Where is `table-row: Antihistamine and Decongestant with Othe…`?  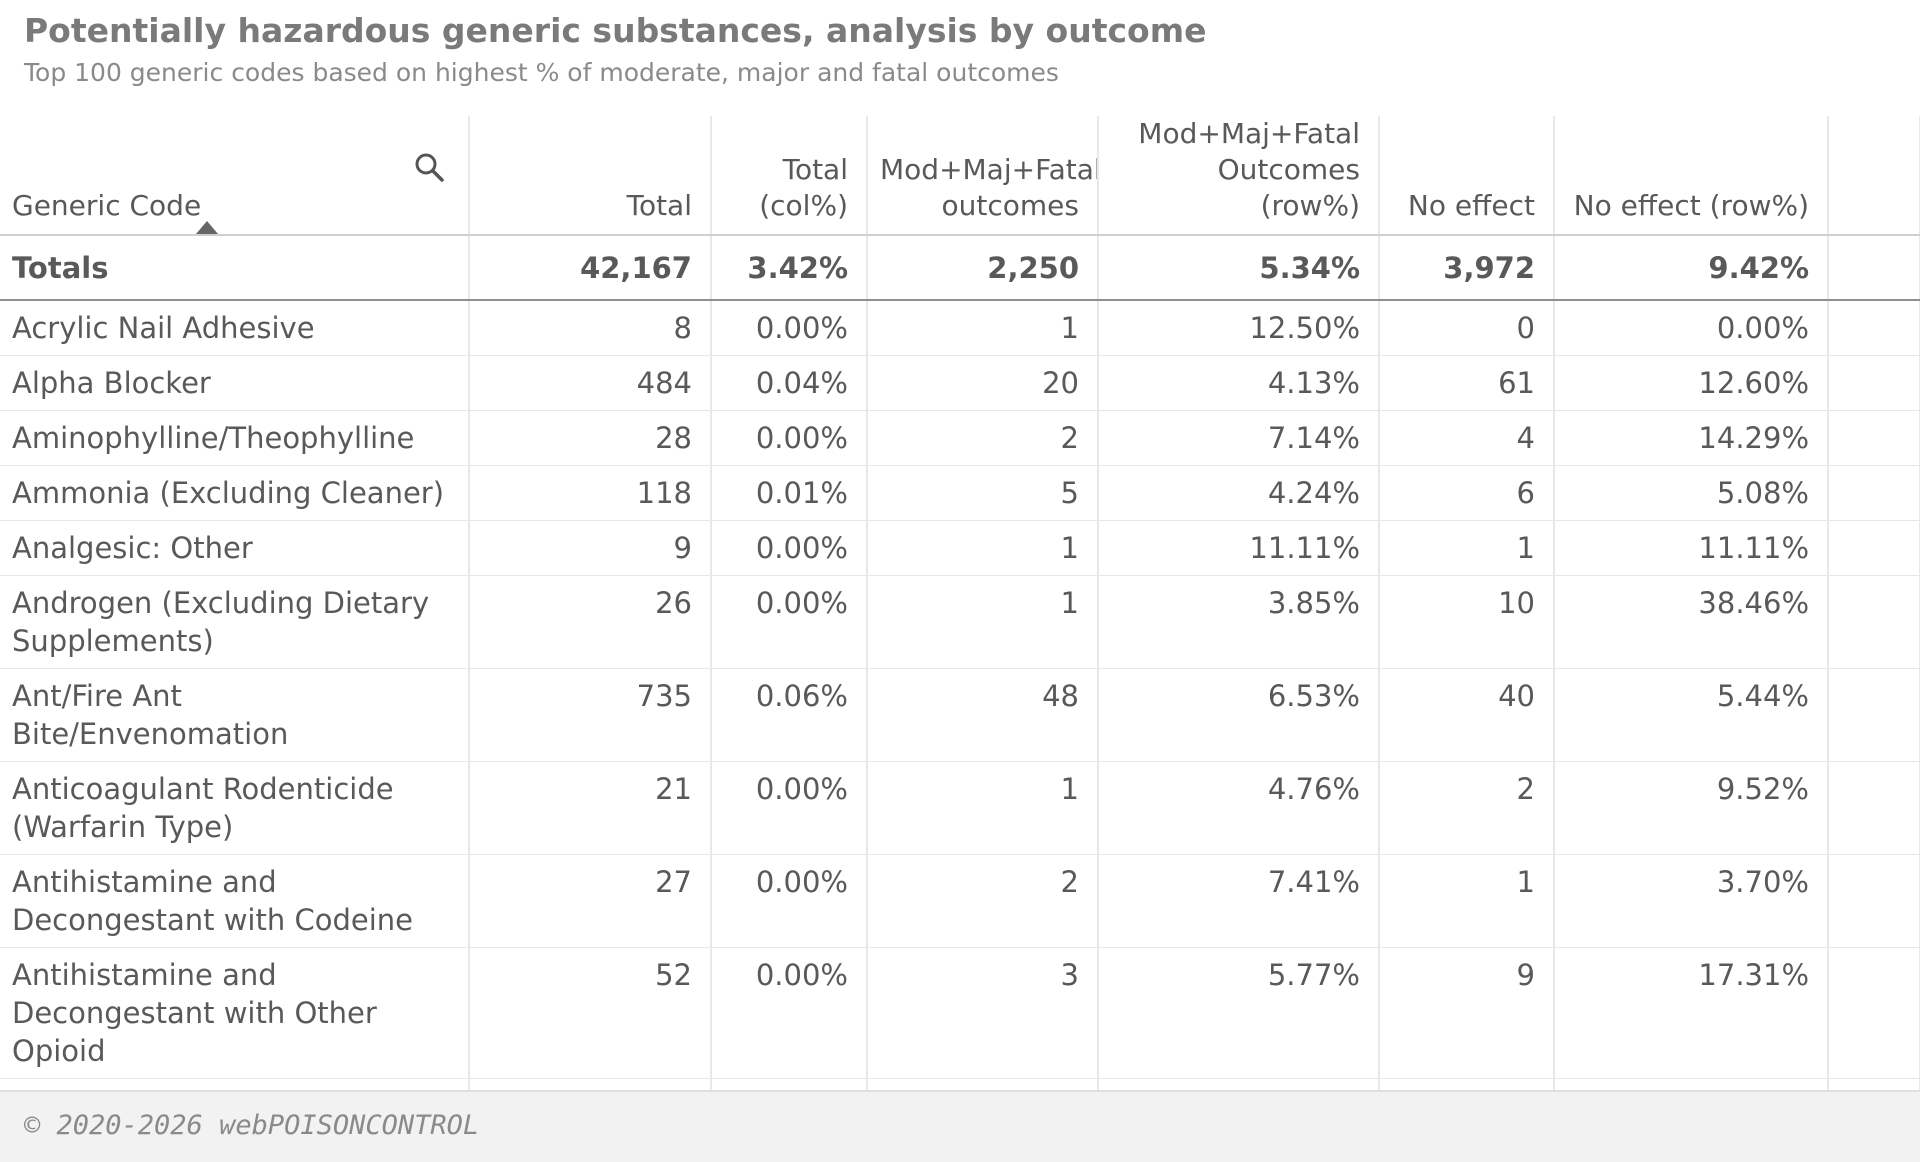 table-row: Antihistamine and Decongestant with Othe… is located at coordinates (960, 1013).